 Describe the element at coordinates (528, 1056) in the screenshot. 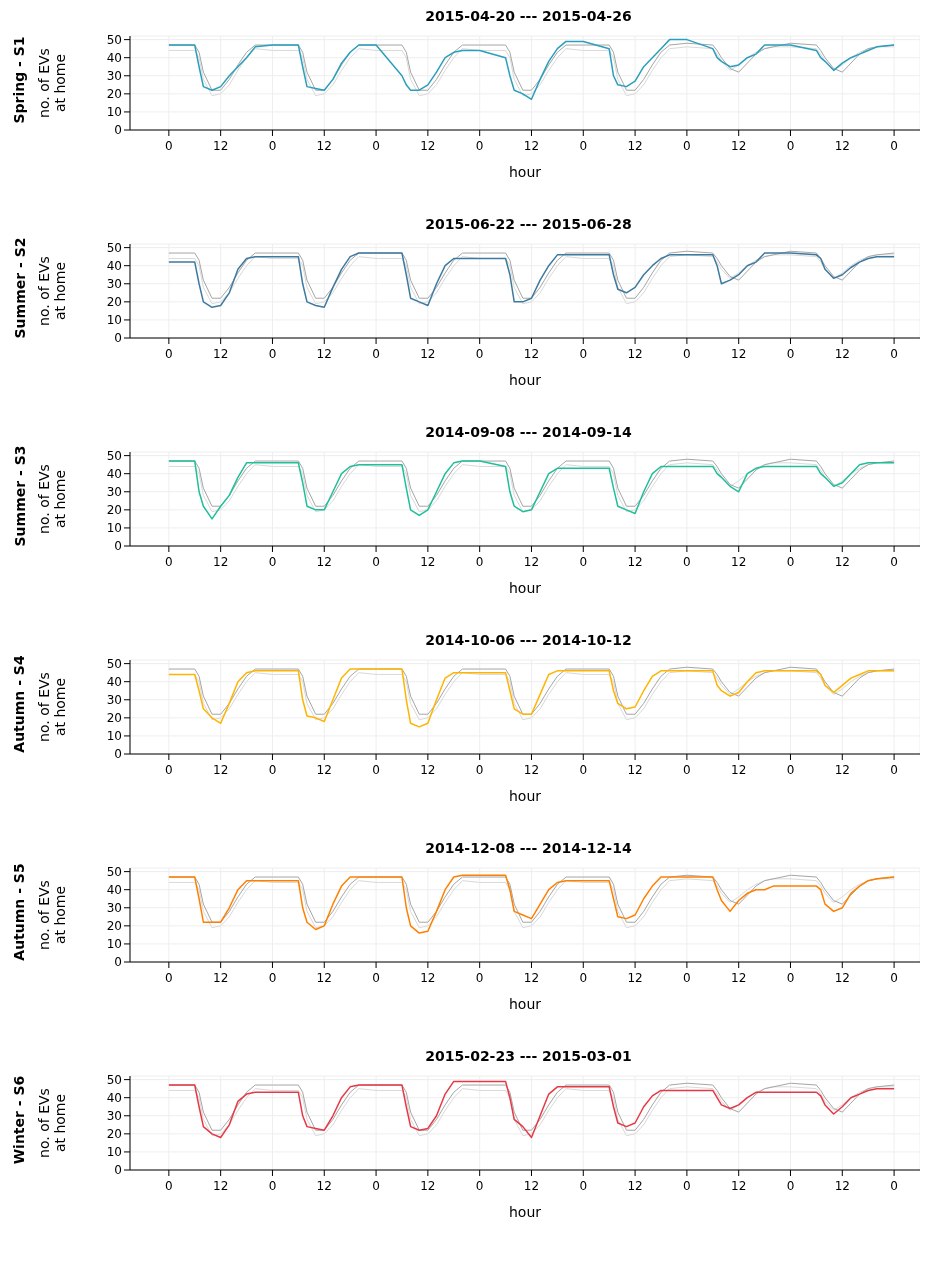

I see `chart-title: 2015-02-23 --- 2015-03-01` at that location.